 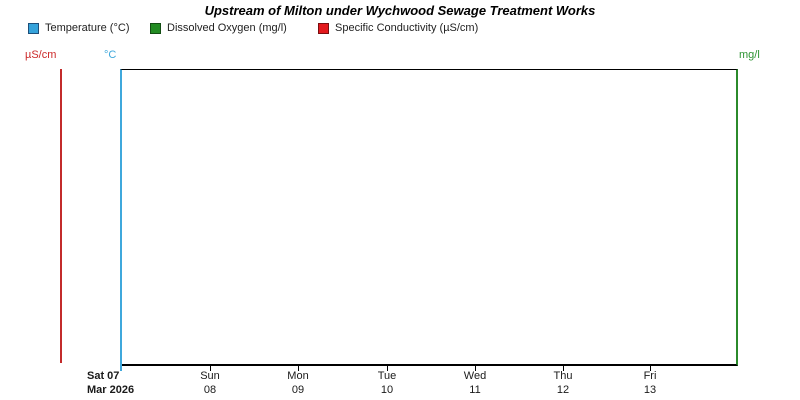 What do you see at coordinates (475, 390) in the screenshot?
I see `x-axis-label-date: 11` at bounding box center [475, 390].